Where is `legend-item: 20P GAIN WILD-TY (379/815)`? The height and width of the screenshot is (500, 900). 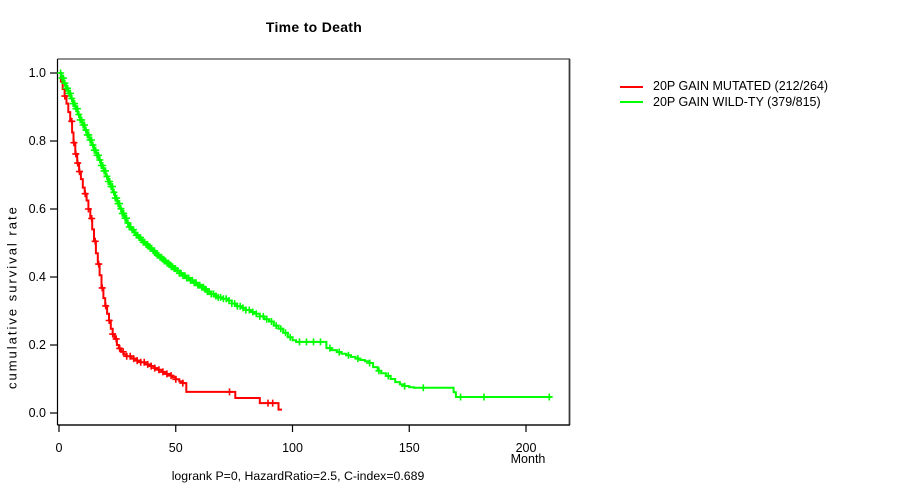
legend-item: 20P GAIN WILD-TY (379/815) is located at coordinates (724, 103).